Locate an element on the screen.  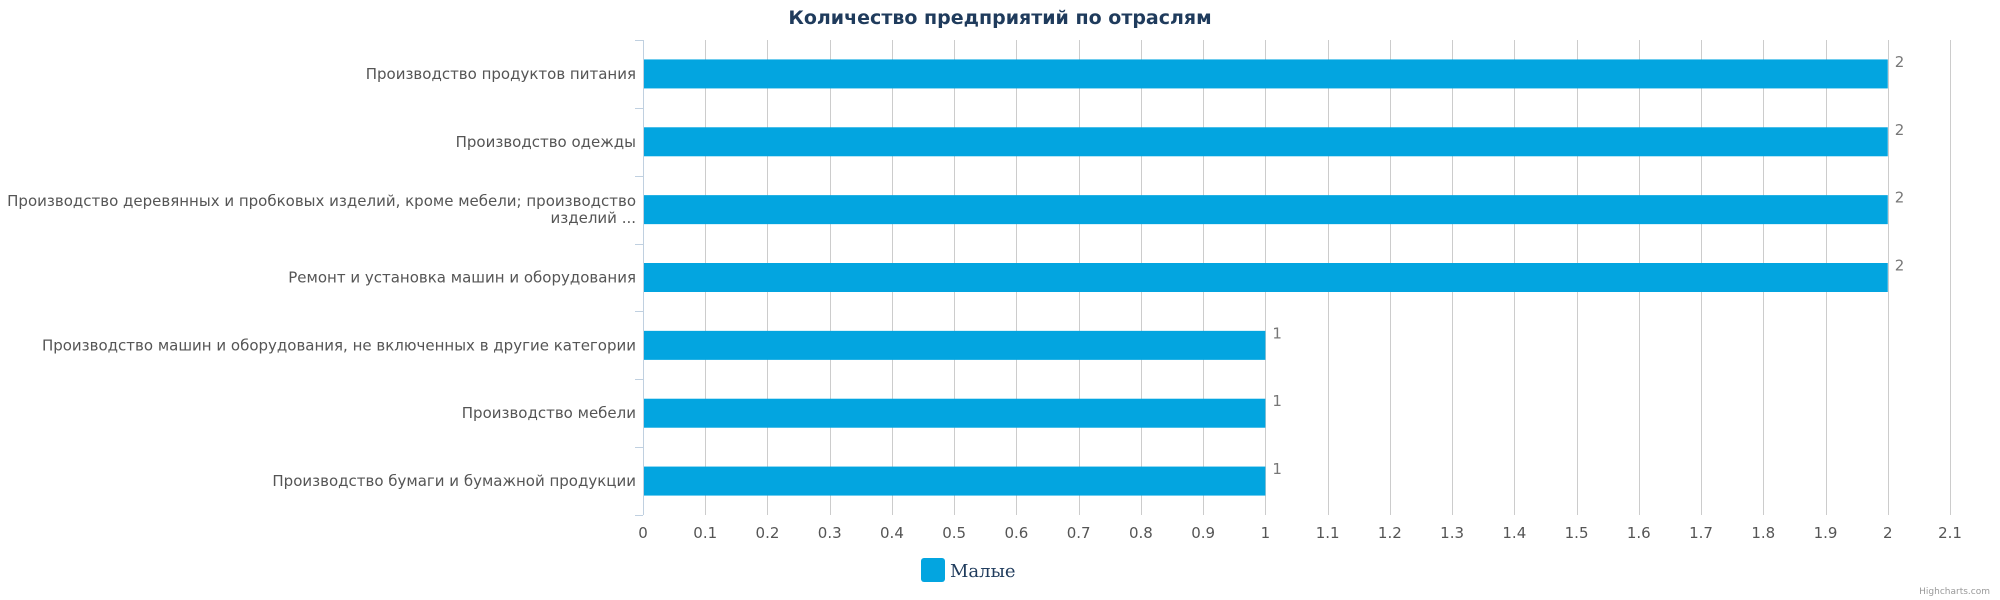
x-tick-label: 0.3 is located at coordinates (830, 533).